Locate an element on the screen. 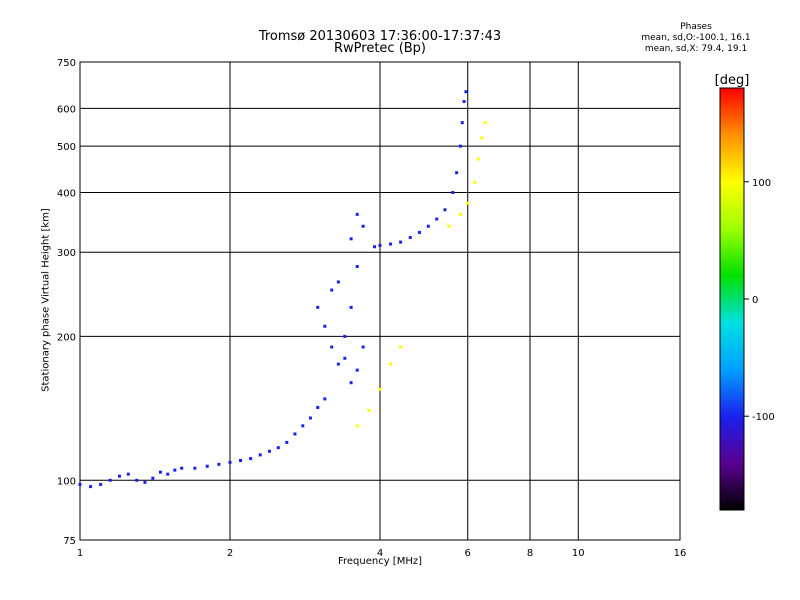 The image size is (800, 600). y-tick-label: 300 is located at coordinates (66, 253).